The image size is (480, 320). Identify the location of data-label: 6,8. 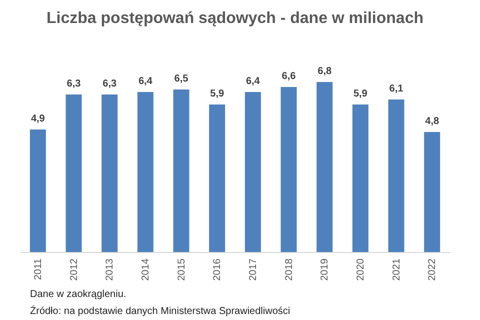
(325, 71).